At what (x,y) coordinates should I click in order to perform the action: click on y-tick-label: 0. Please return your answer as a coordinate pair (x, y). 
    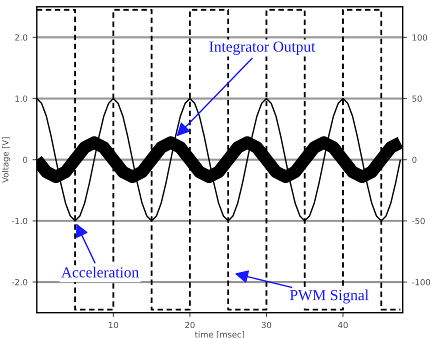
    Looking at the image, I should click on (25, 159).